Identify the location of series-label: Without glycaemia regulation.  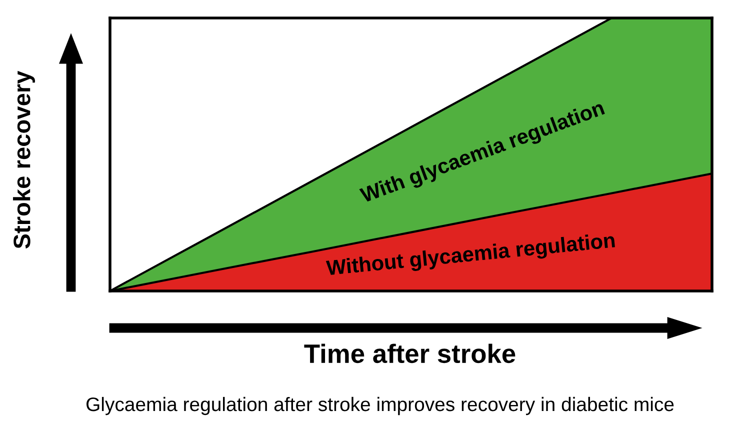
(471, 256).